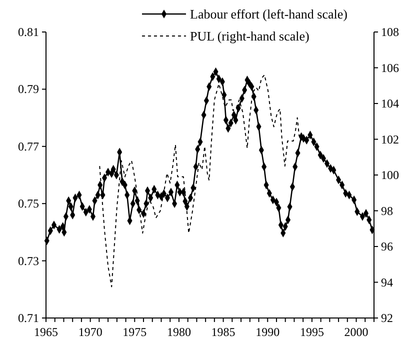 The image size is (419, 350). Describe the element at coordinates (223, 332) in the screenshot. I see `x-tick-label: 1985` at that location.